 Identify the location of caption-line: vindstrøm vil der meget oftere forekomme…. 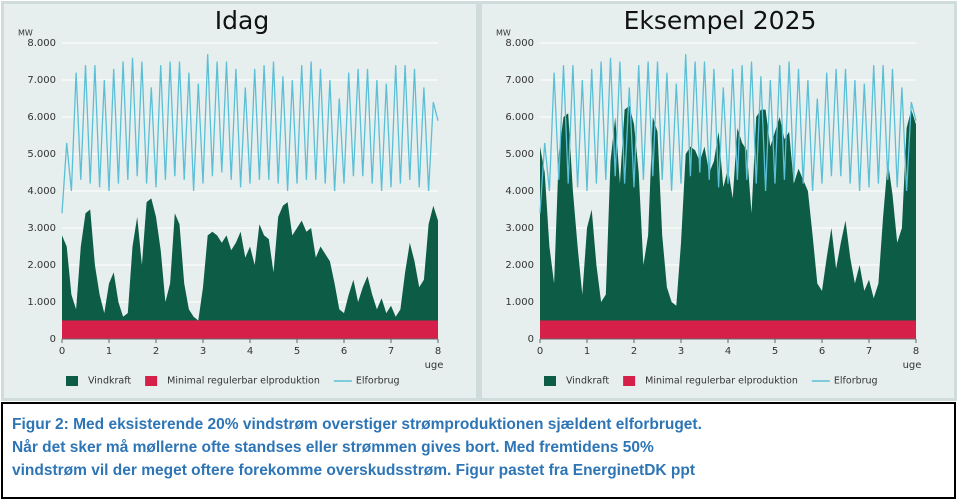
(353, 470).